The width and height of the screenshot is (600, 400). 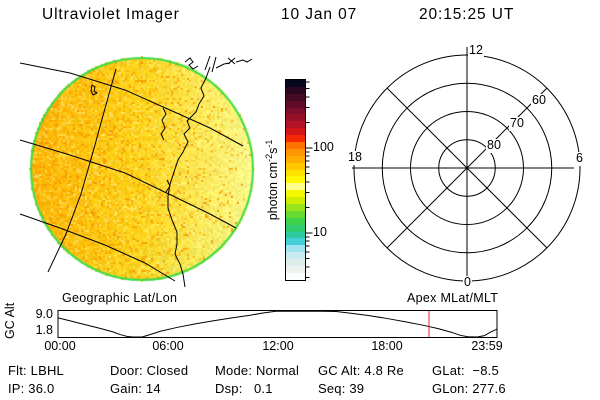 I want to click on status-ip: IP: 36.0, so click(x=31, y=388).